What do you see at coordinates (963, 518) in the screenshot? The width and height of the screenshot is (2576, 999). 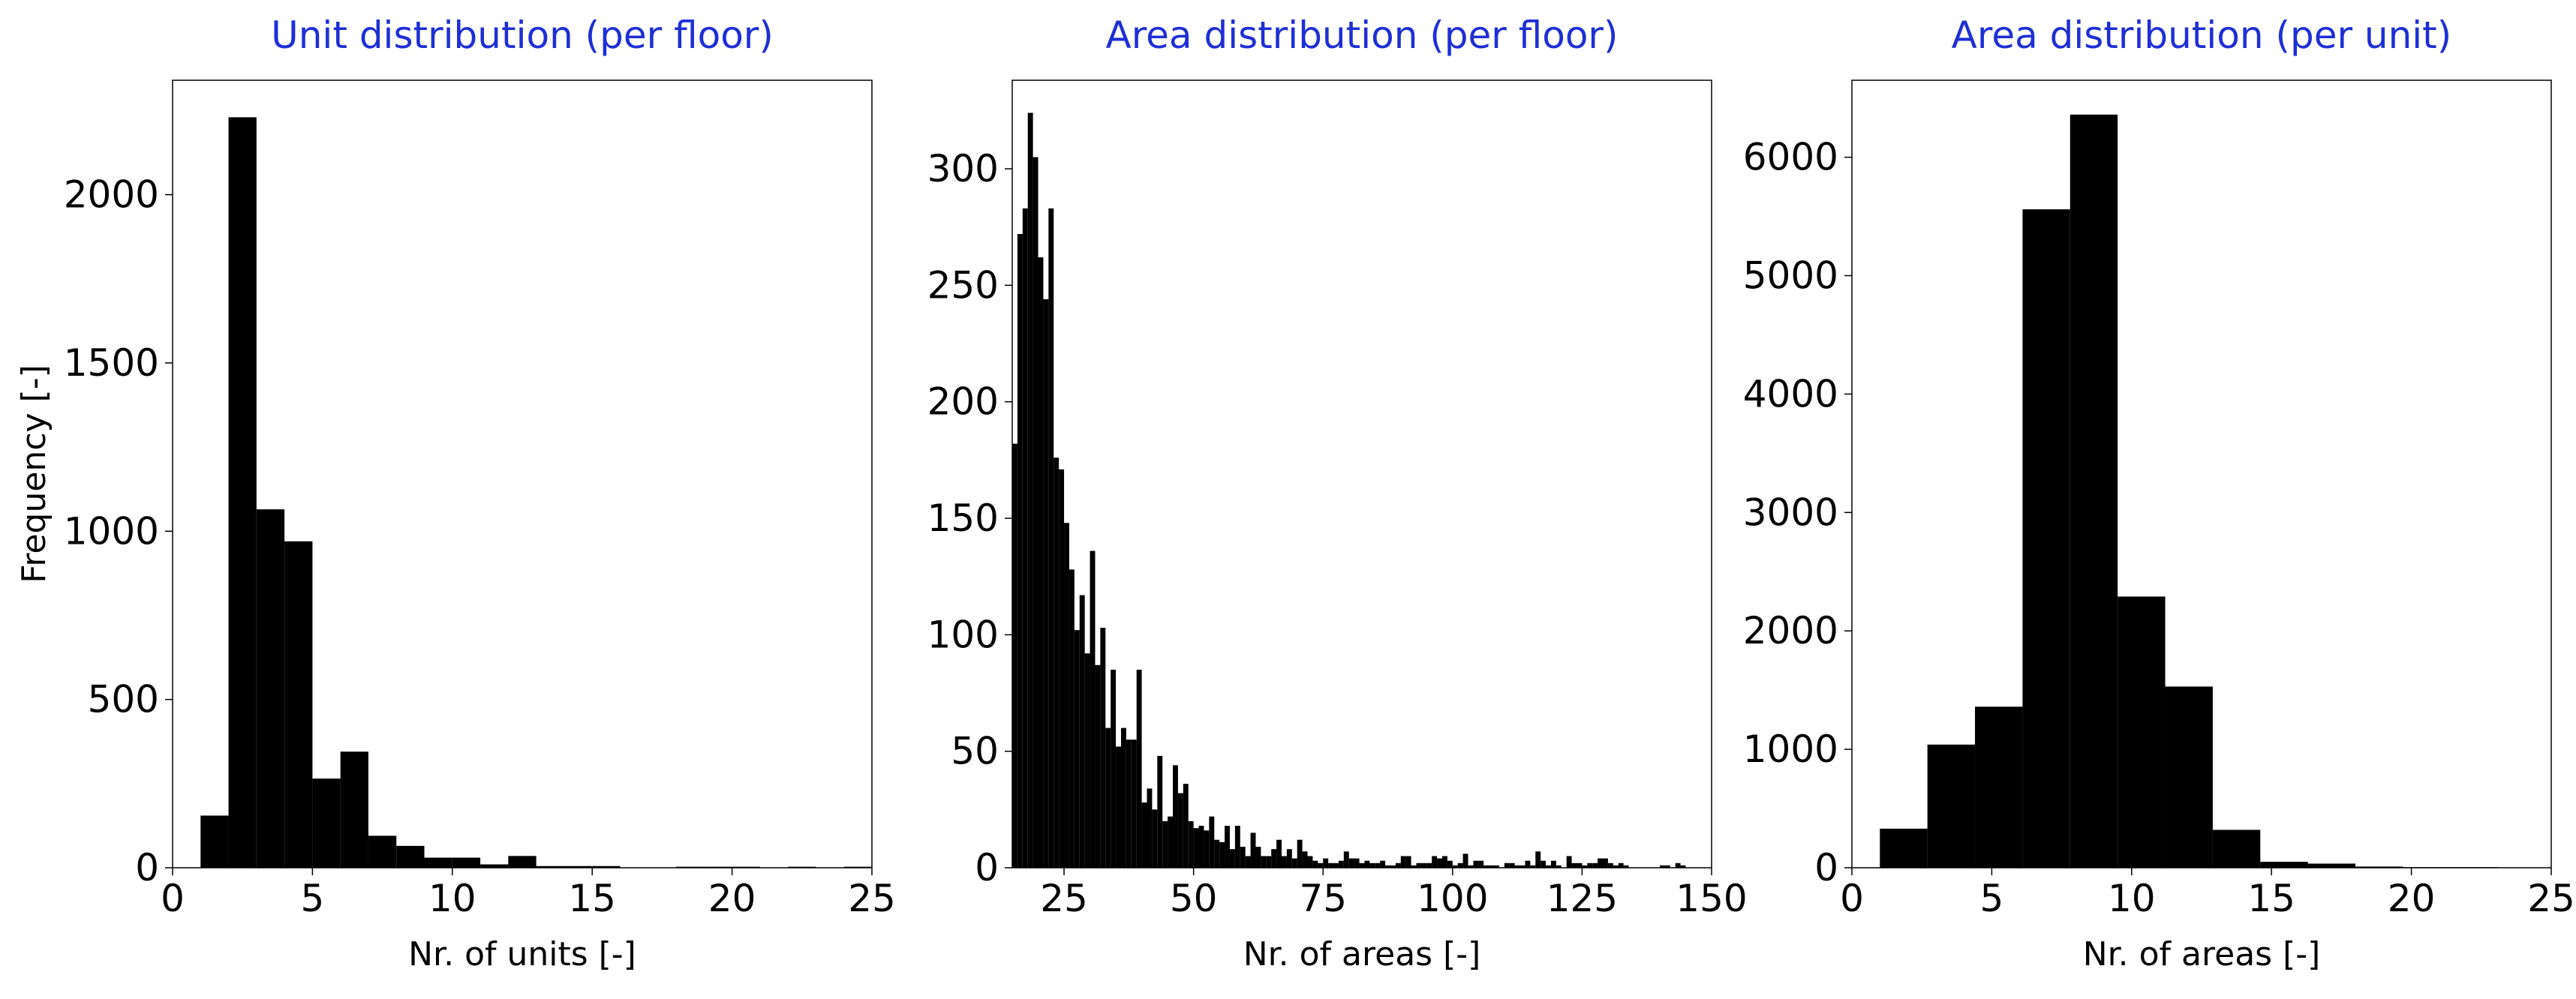 I see `y-tick-label: 150` at bounding box center [963, 518].